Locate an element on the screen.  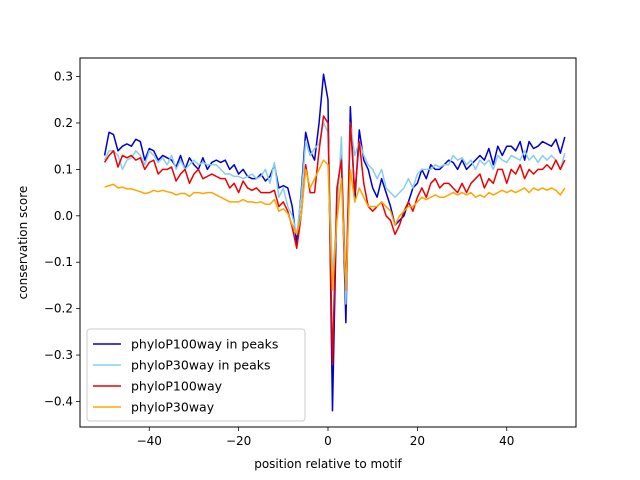
x-axis-label: position relative to motif is located at coordinates (328, 464).